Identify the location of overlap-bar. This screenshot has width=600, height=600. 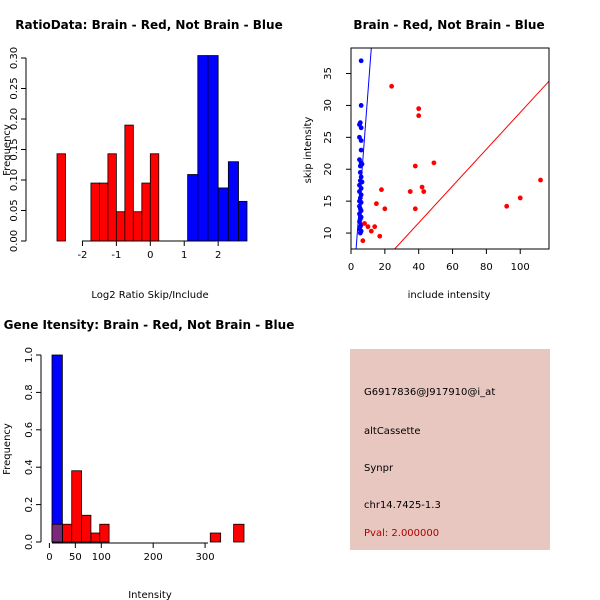
(57, 533).